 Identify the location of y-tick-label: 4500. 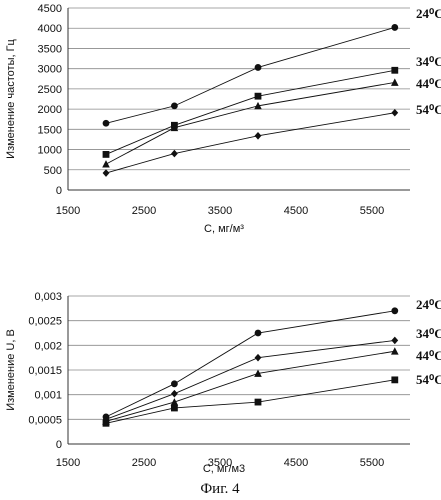
(50, 9).